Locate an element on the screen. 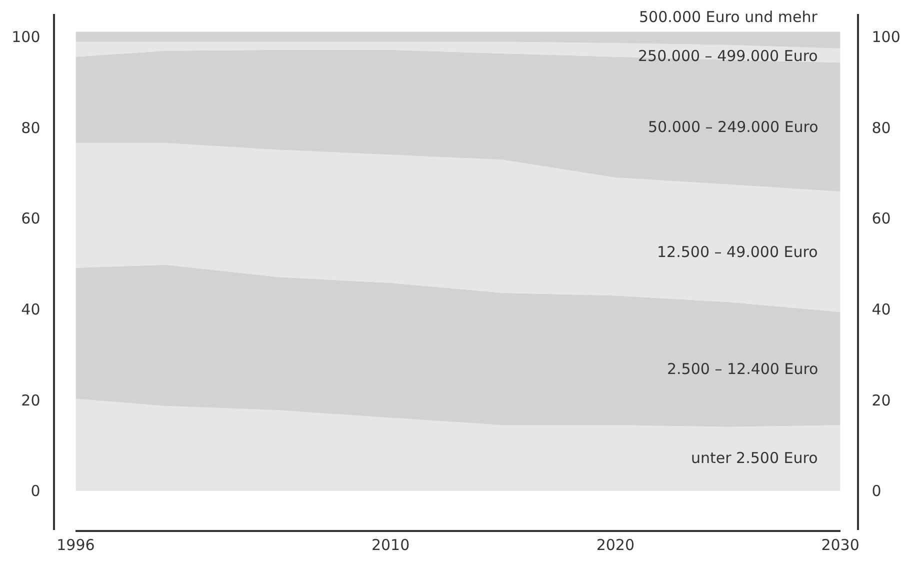 The height and width of the screenshot is (567, 905). y-tick-label: 100 is located at coordinates (26, 37).